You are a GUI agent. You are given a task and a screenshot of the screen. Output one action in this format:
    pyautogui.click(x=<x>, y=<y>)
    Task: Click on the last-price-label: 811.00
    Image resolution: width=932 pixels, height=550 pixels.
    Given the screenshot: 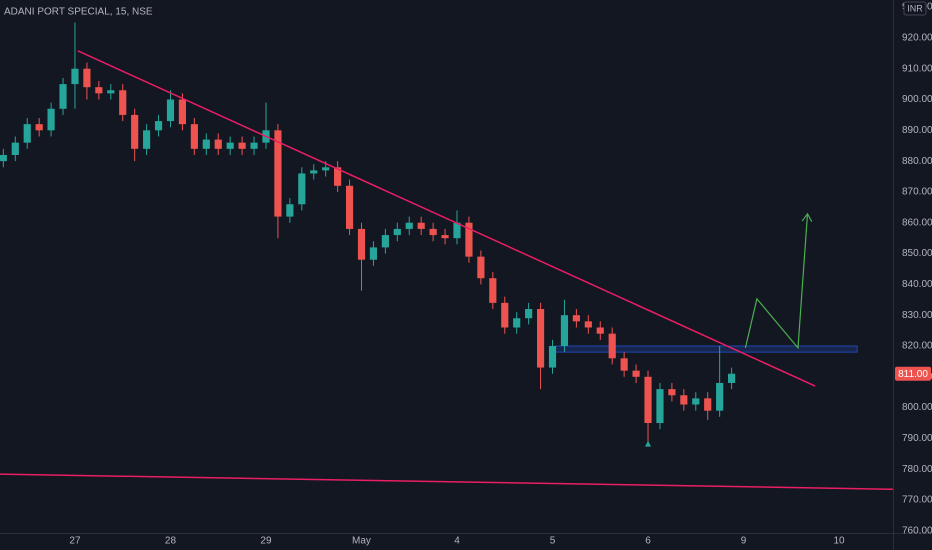 What is the action you would take?
    pyautogui.click(x=913, y=374)
    